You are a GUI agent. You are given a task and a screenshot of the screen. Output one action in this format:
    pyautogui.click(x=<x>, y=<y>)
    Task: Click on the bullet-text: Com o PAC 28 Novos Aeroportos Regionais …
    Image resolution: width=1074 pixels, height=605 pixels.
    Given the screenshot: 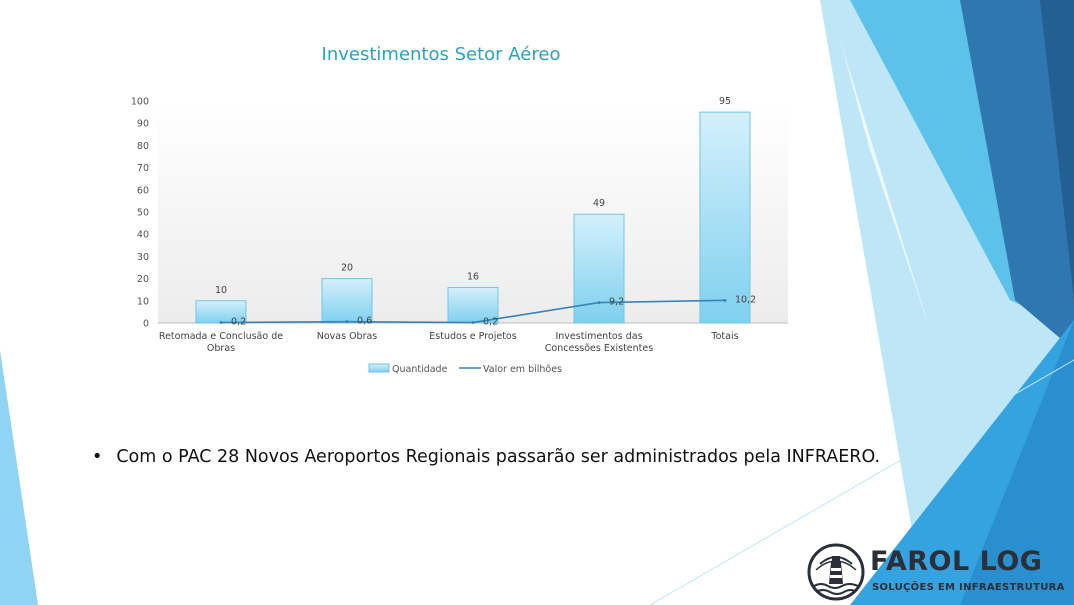 What is the action you would take?
    pyautogui.click(x=498, y=457)
    